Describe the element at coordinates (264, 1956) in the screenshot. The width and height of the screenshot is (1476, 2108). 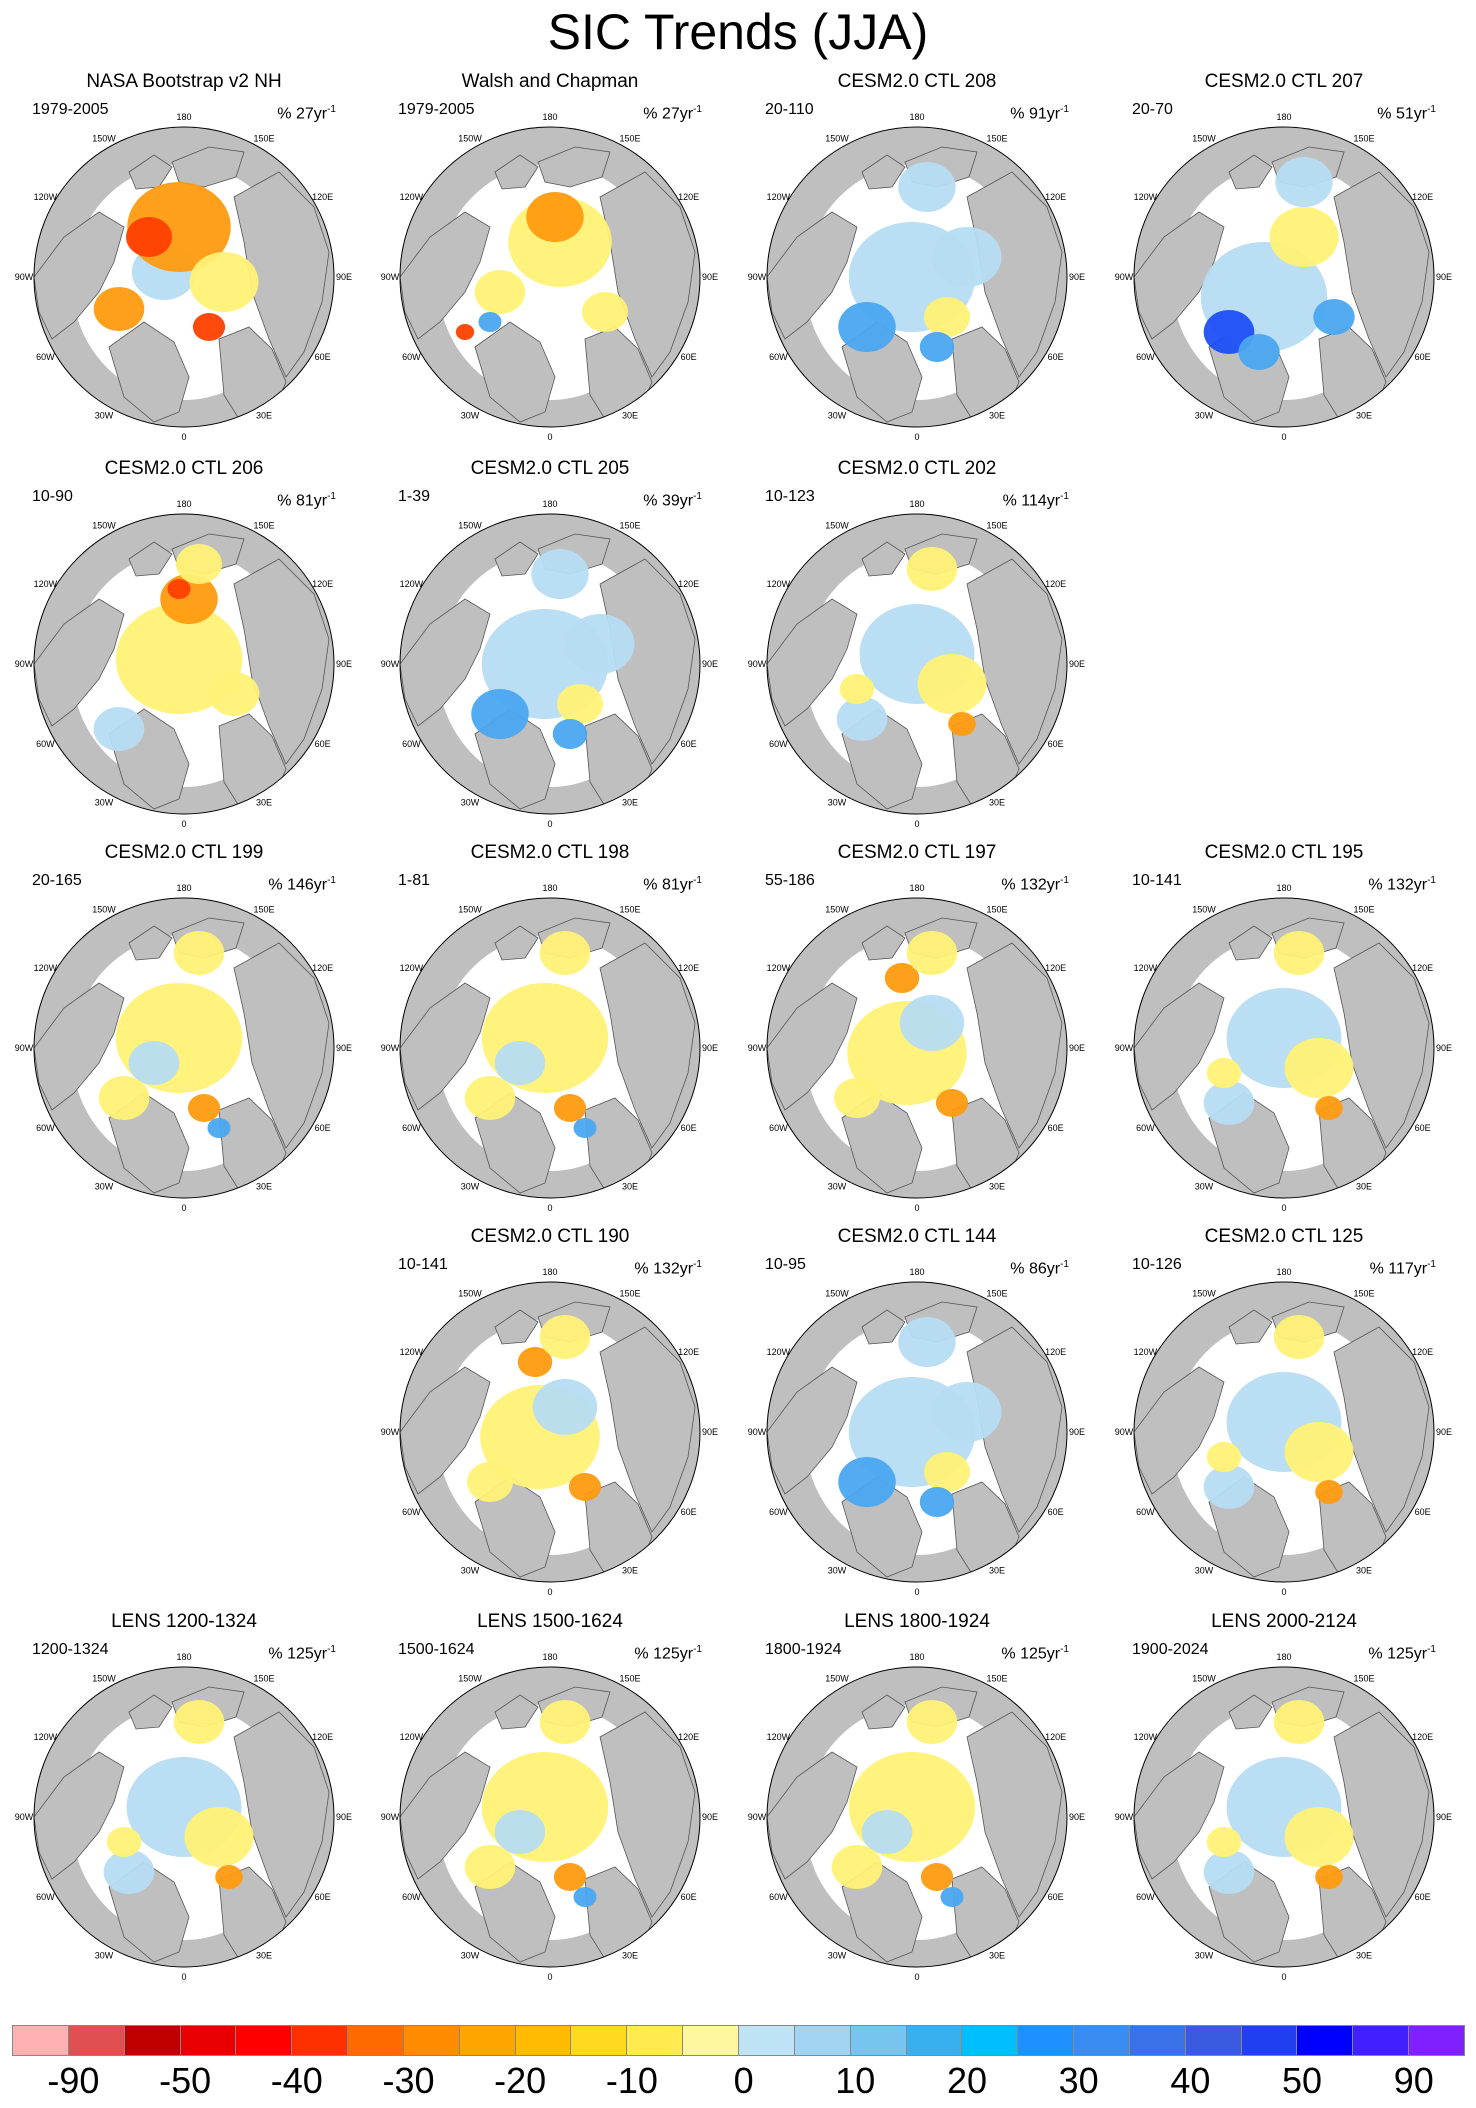
I see `longitude-label: 30E` at that location.